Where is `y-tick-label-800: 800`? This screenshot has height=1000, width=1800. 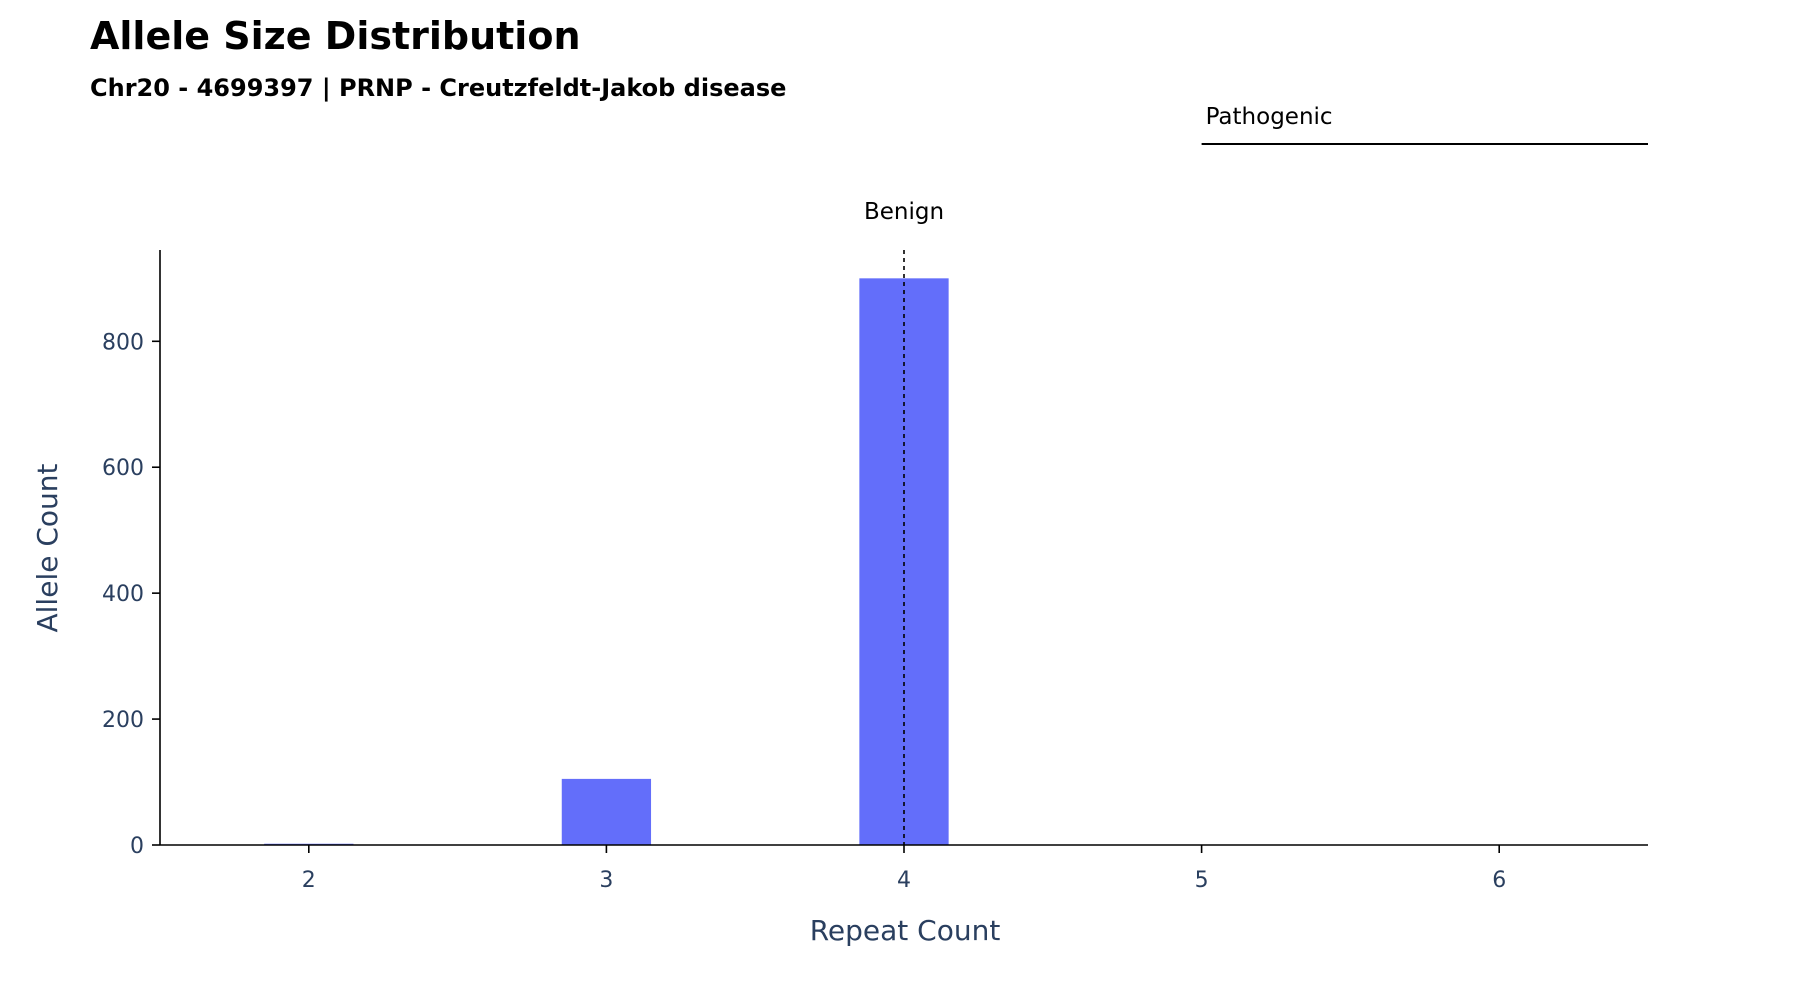 y-tick-label-800: 800 is located at coordinates (123, 342).